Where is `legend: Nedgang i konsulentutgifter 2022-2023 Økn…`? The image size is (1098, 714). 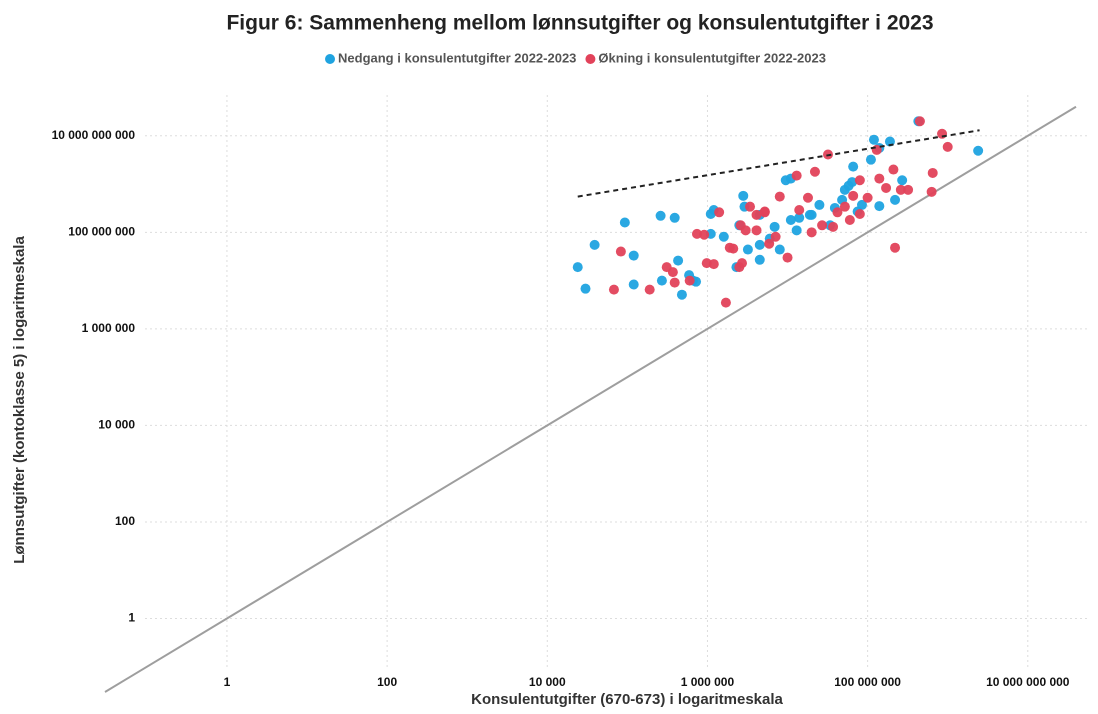
legend: Nedgang i konsulentutgifter 2022-2023 Økn… is located at coordinates (575, 57).